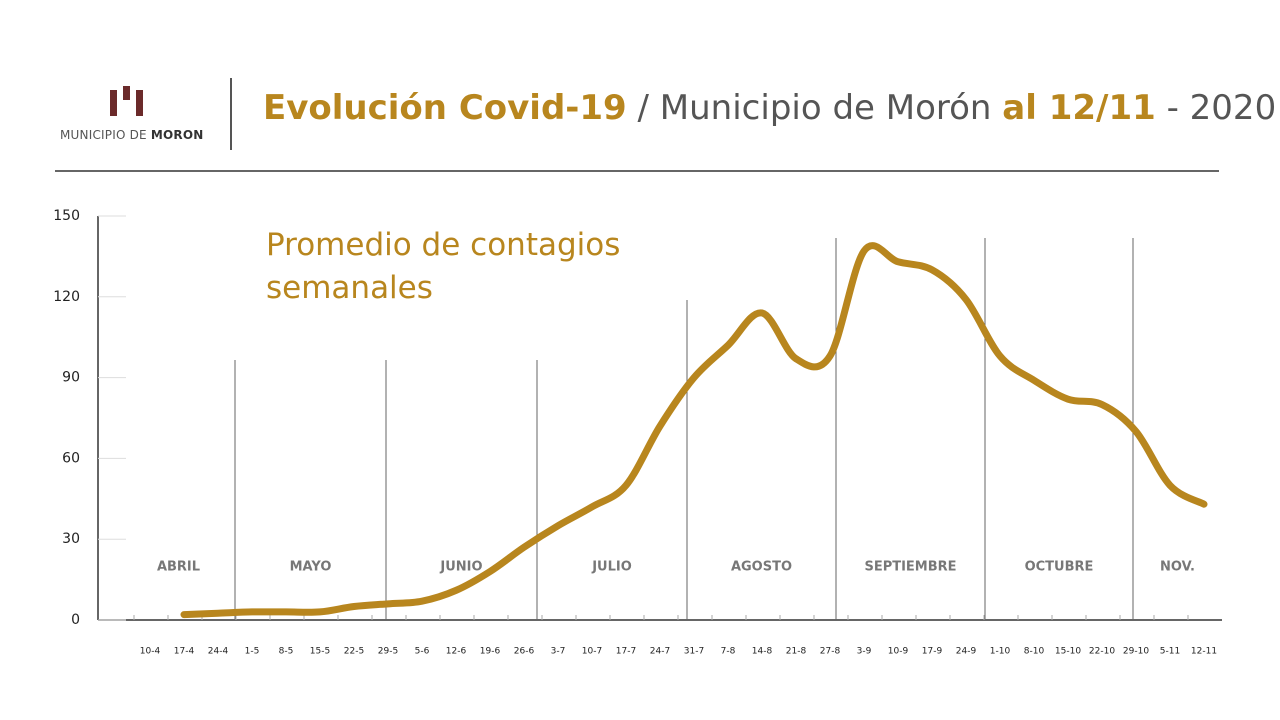  I want to click on logo-line1: MUNICIPIO DE, so click(103, 135).